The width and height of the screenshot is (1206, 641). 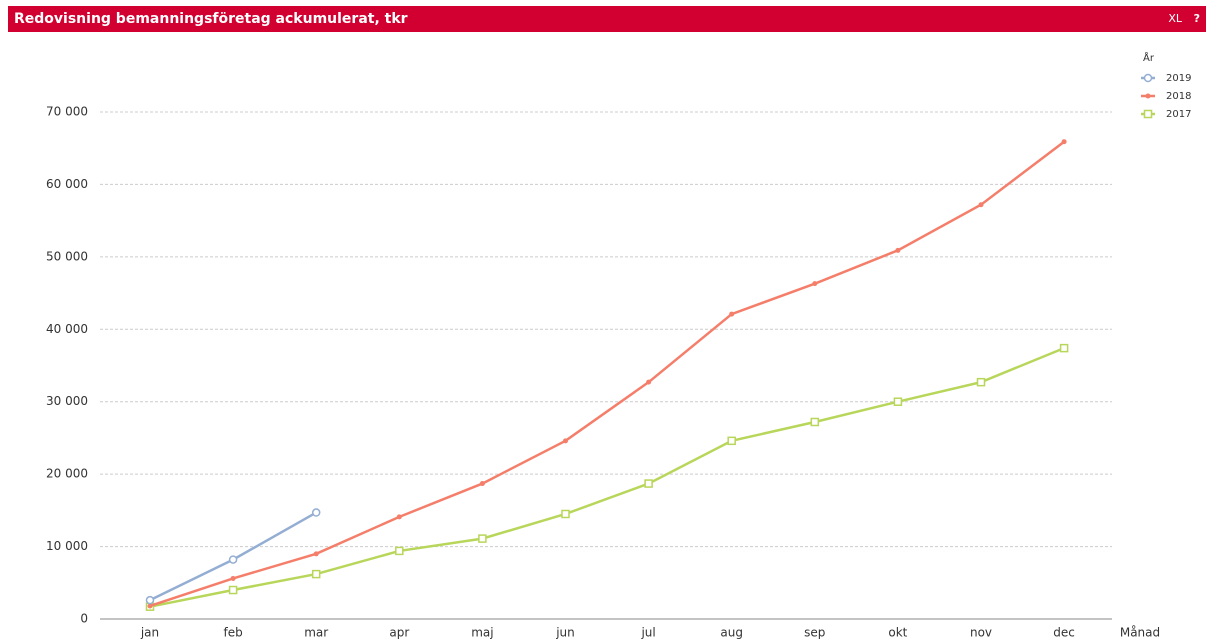 I want to click on y-tick-label: 40 000, so click(x=67, y=329).